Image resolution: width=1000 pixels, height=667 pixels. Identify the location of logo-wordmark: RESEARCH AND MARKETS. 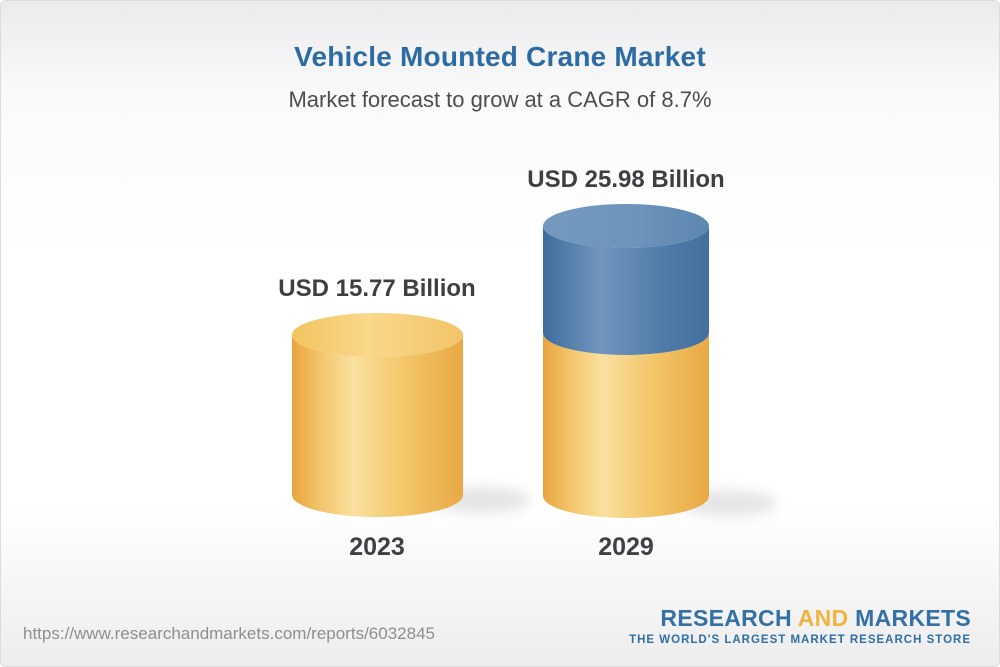
(800, 618).